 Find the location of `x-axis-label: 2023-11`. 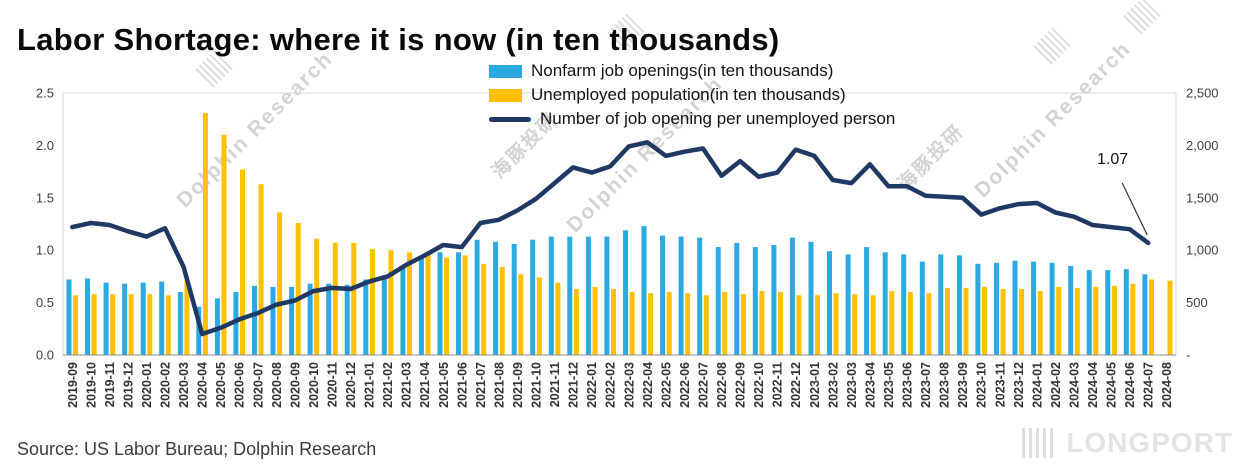

x-axis-label: 2023-11 is located at coordinates (1000, 384).